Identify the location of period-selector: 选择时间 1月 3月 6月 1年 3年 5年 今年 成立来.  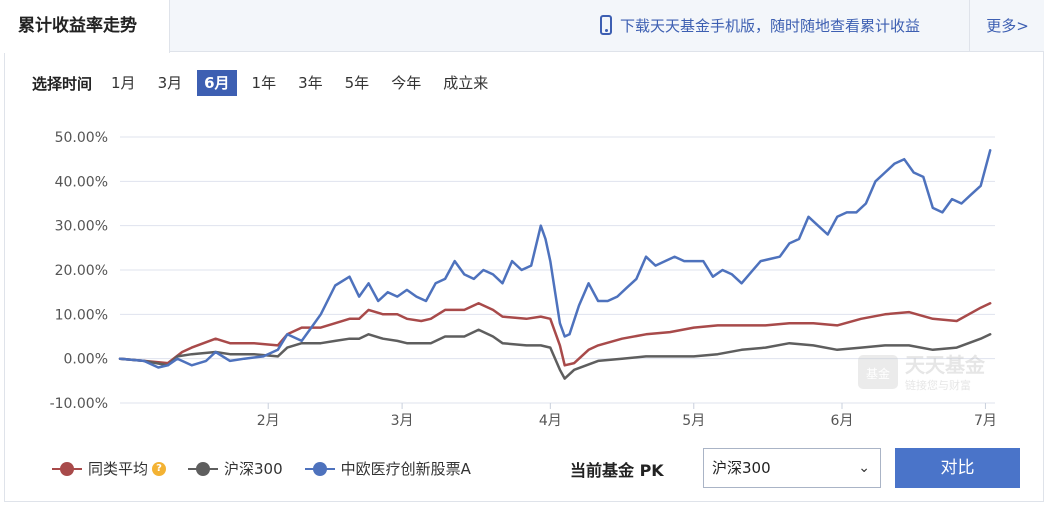
(267, 83).